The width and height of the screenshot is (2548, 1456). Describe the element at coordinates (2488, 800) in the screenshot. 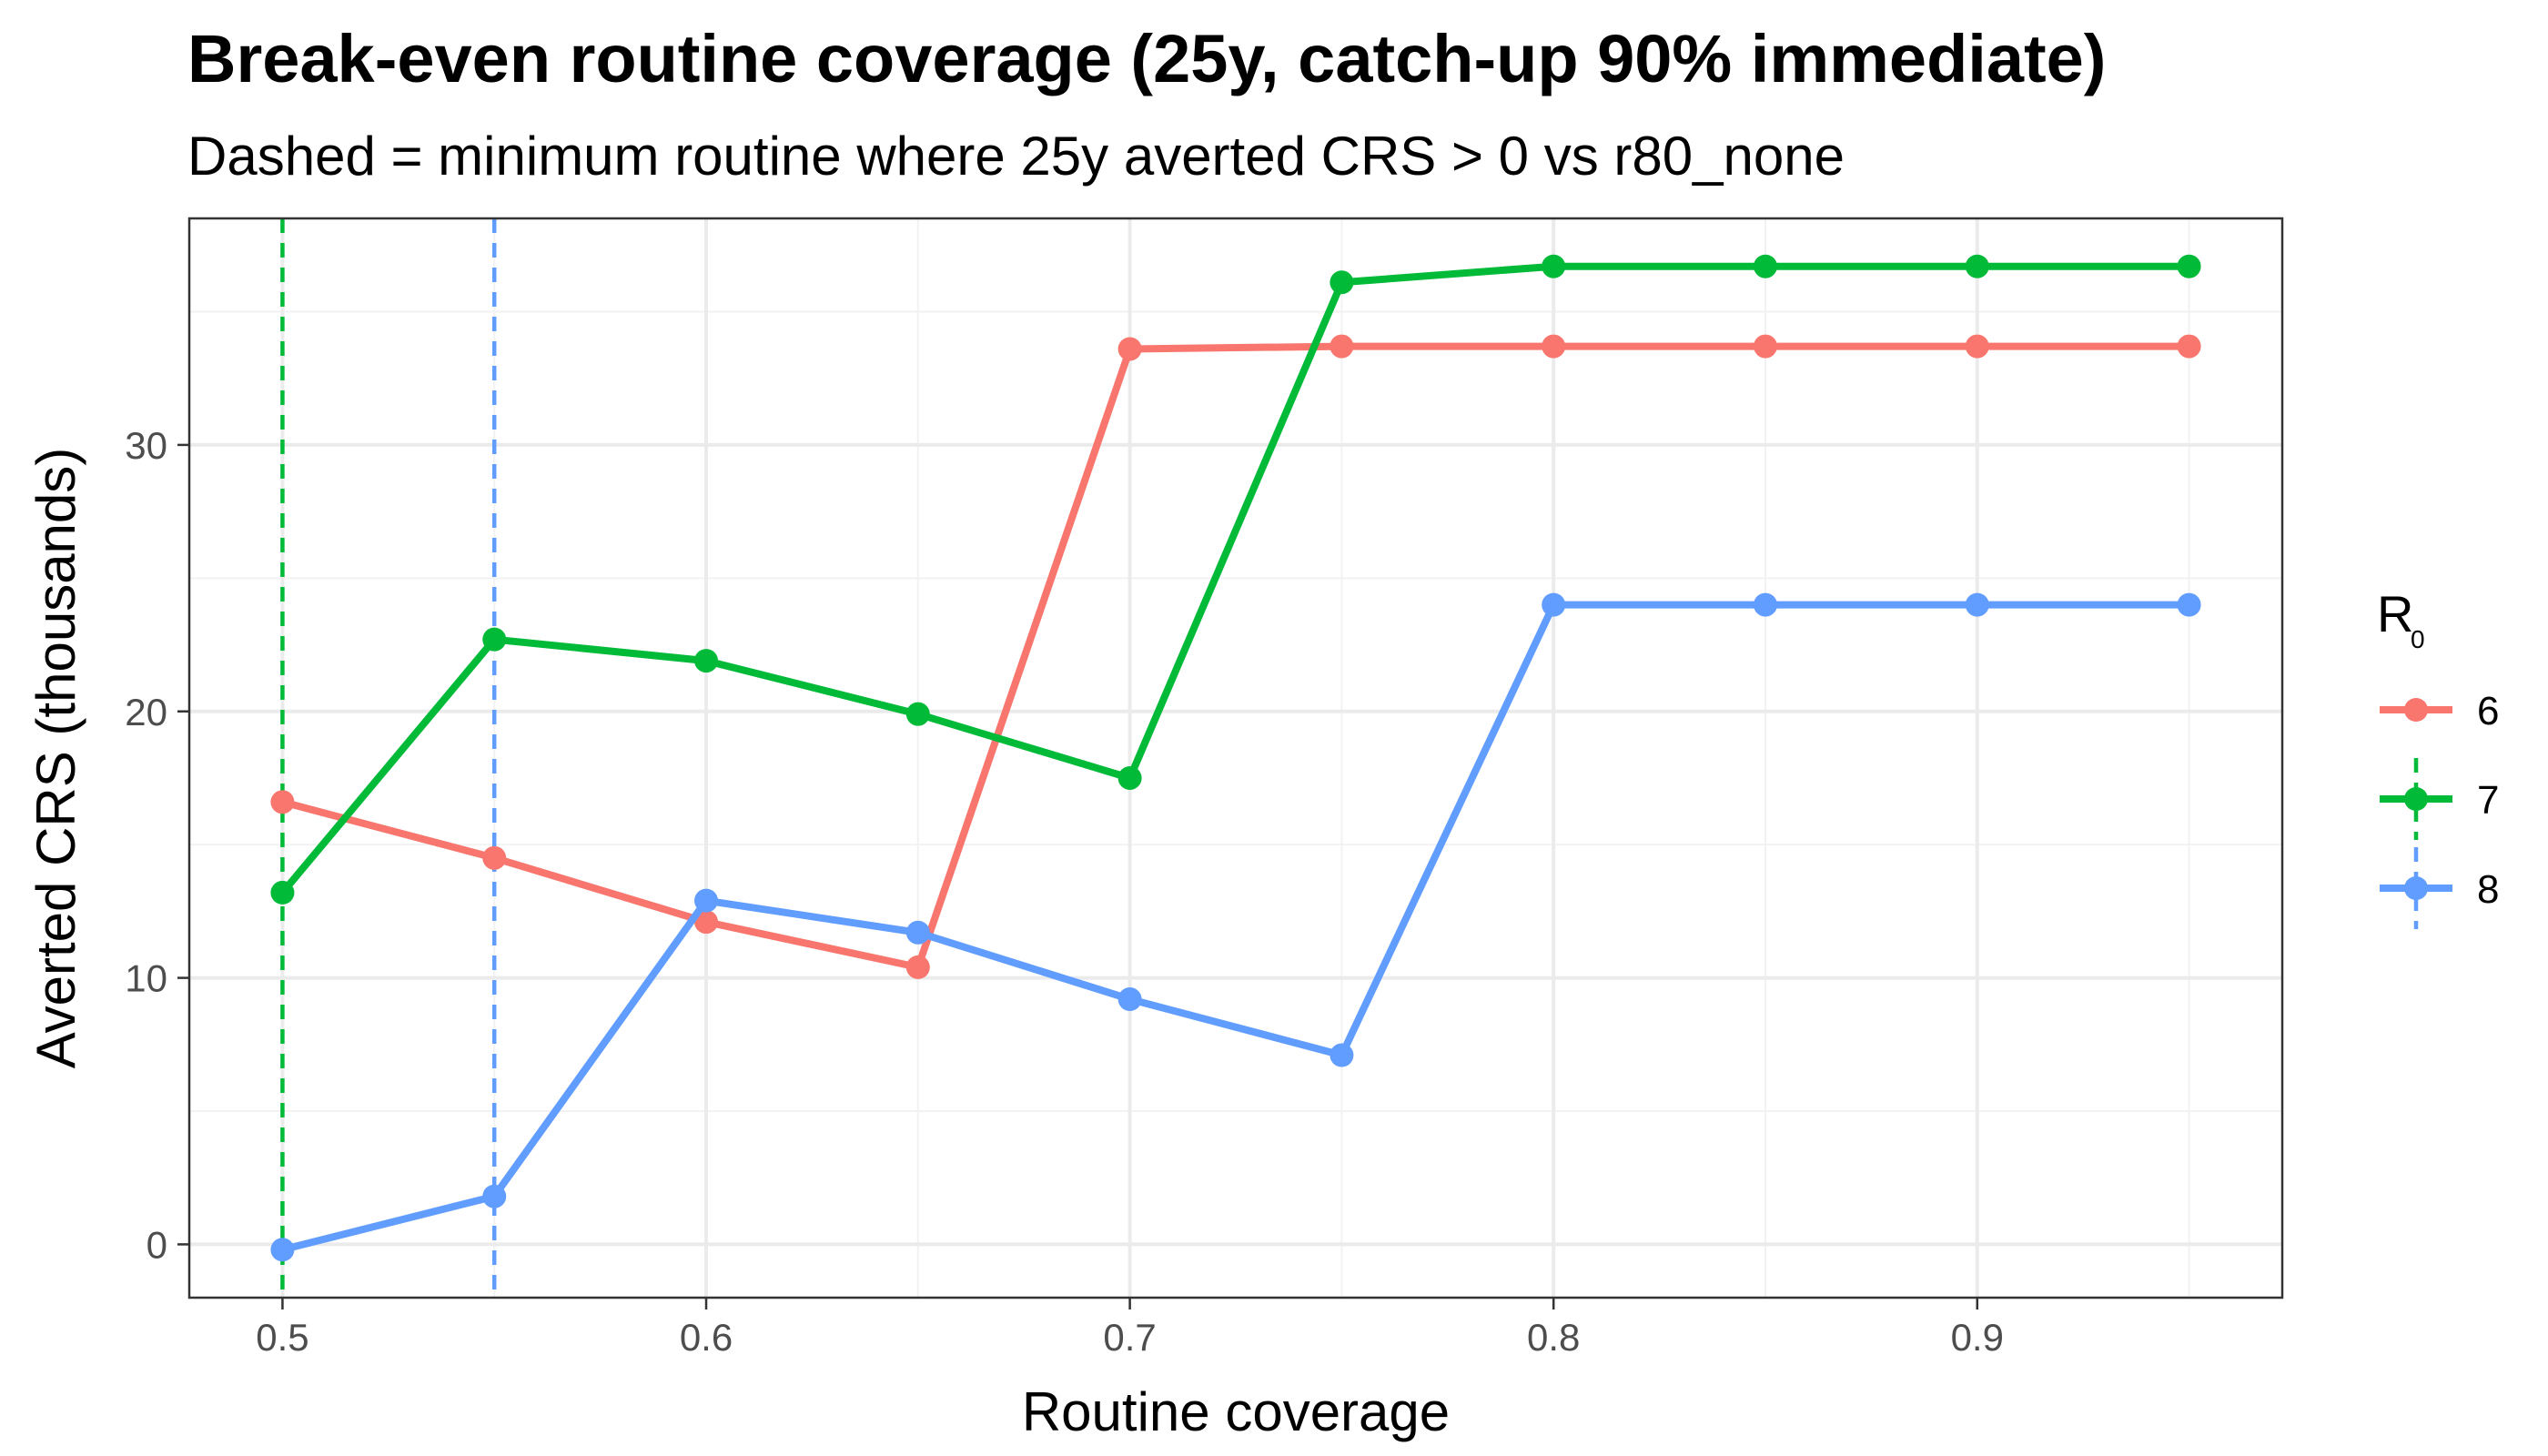

I see `legend-label: 7` at that location.